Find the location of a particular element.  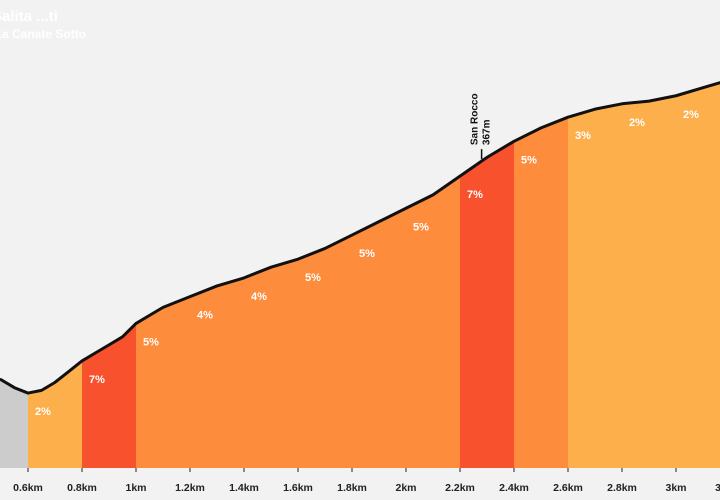

x-tick-label: 2.6km is located at coordinates (568, 488).